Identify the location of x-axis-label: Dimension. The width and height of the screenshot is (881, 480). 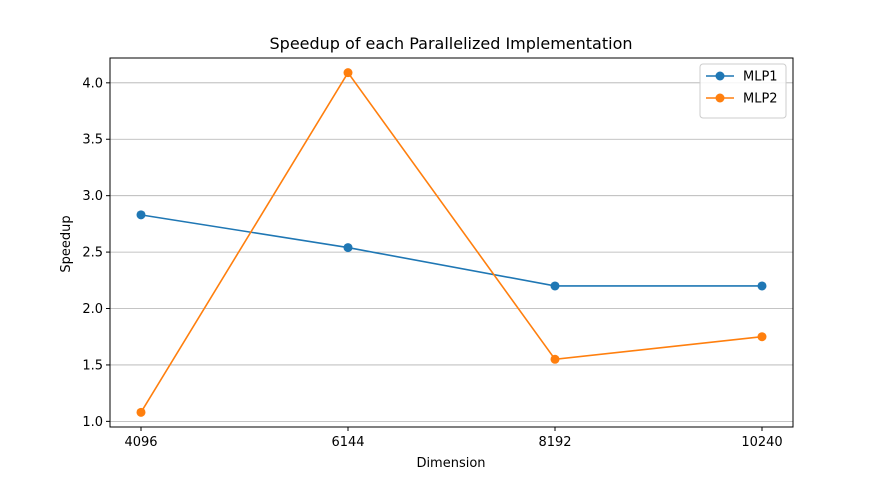
(450, 463).